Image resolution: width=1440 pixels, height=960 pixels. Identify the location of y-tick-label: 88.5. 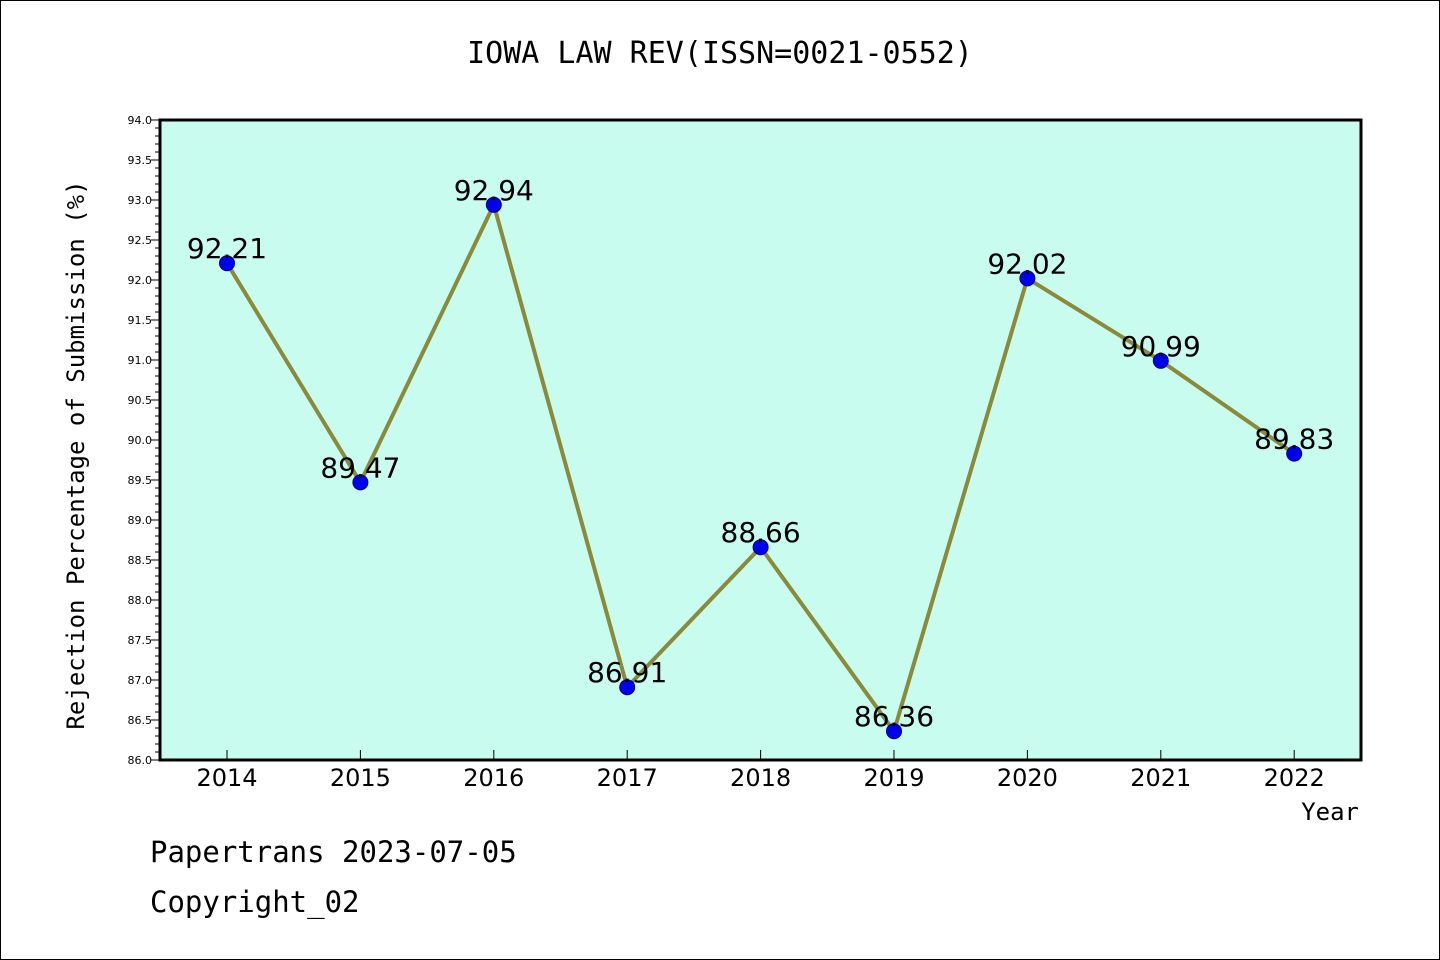
(140, 560).